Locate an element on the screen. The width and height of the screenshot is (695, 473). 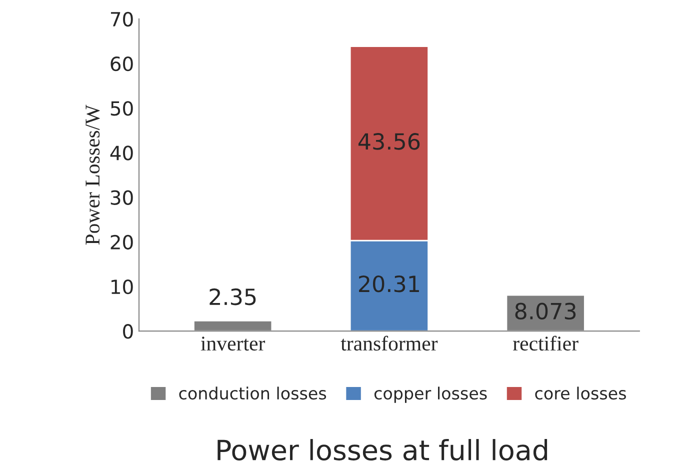
data-label: 43.56 is located at coordinates (389, 141).